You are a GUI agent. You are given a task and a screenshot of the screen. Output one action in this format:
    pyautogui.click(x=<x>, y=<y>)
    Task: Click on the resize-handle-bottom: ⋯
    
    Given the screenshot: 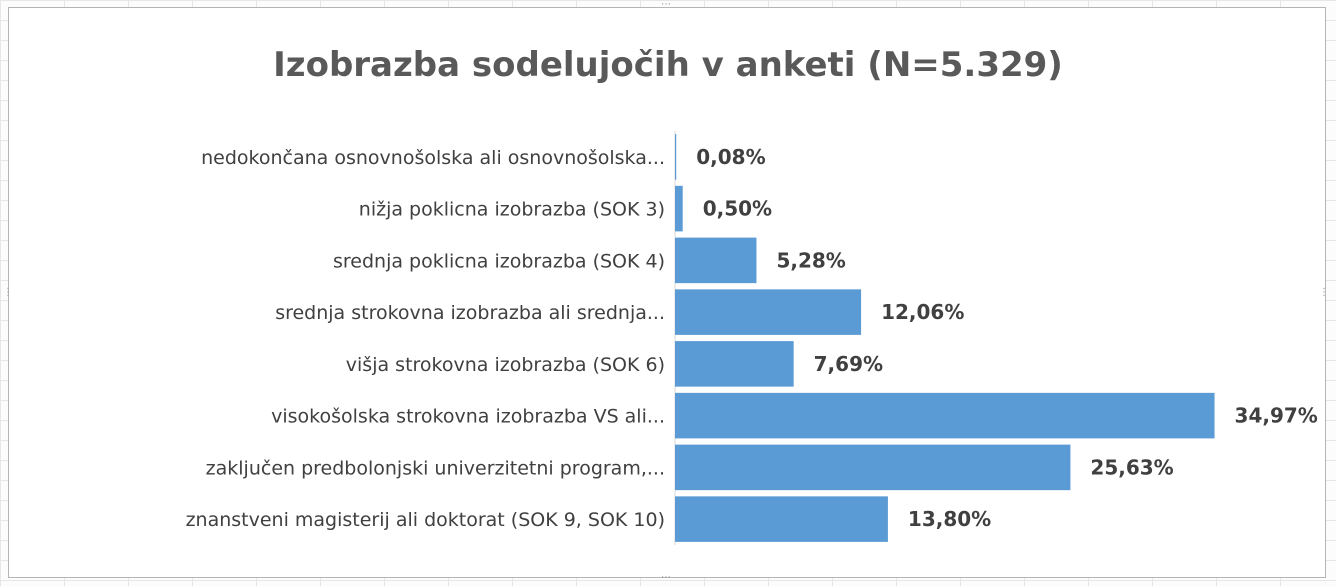 What is the action you would take?
    pyautogui.click(x=666, y=577)
    